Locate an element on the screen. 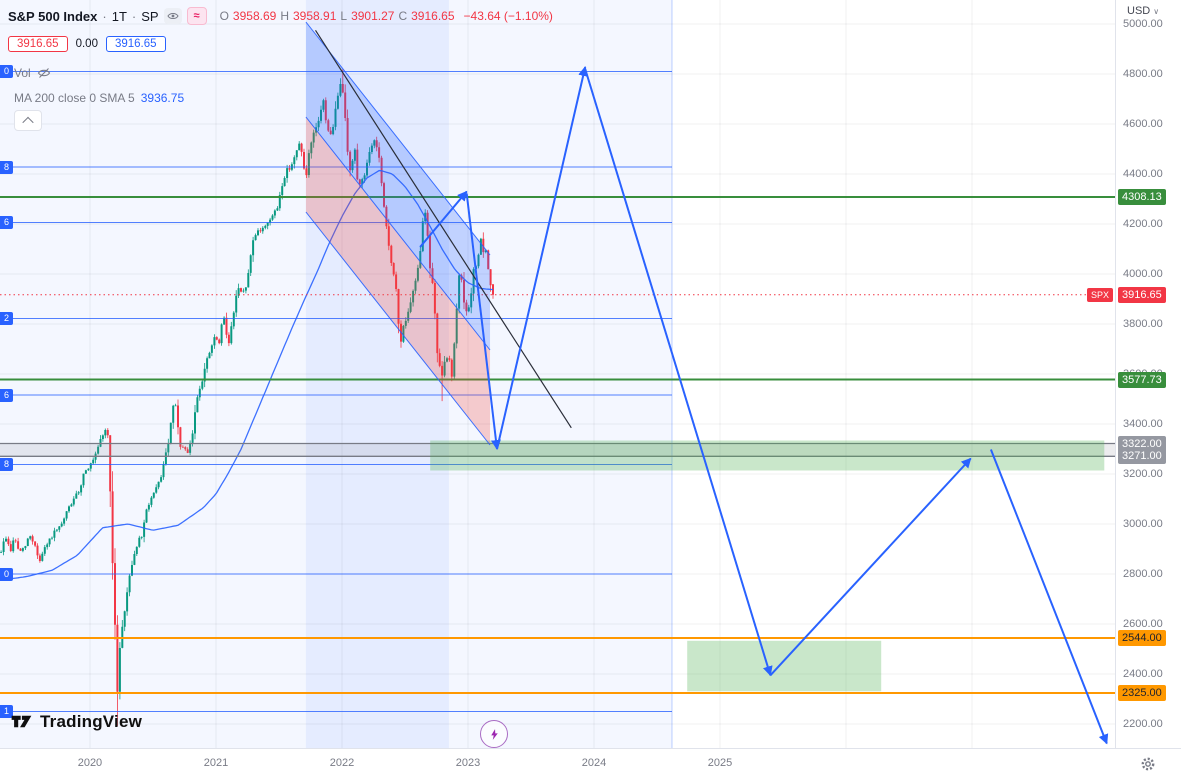  open-label: O is located at coordinates (224, 16).